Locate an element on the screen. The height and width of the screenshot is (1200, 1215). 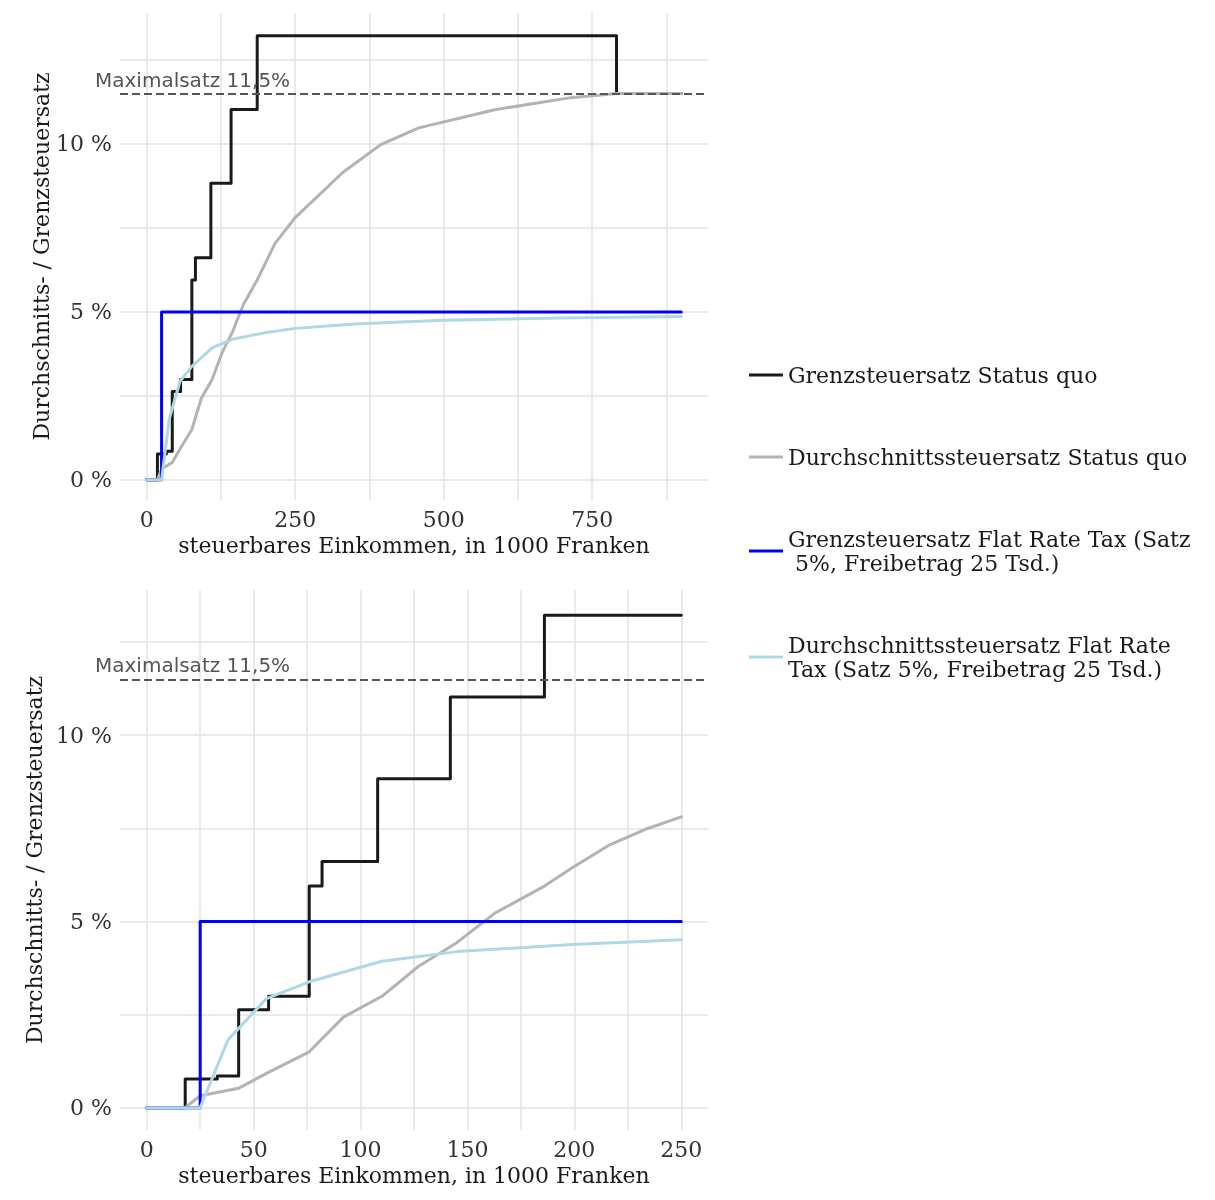
x-tick-label: 200 is located at coordinates (574, 1149).